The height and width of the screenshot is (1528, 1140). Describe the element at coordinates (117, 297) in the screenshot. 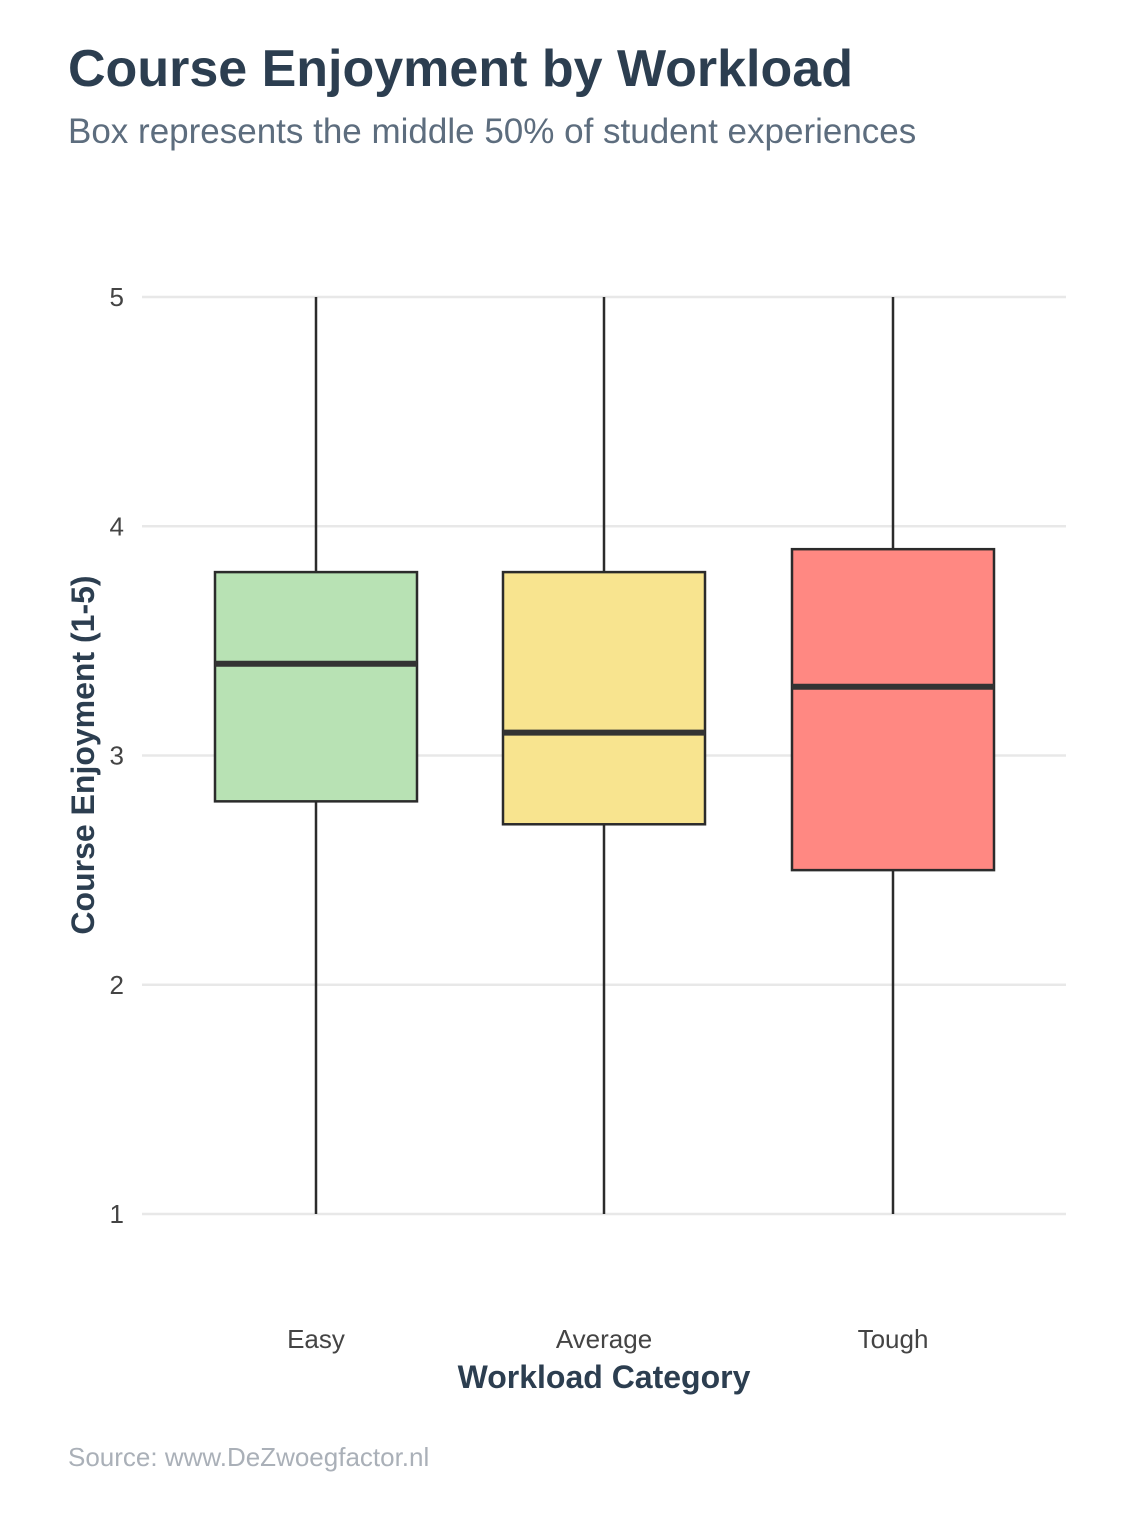

I see `y-tick-label: 5` at that location.